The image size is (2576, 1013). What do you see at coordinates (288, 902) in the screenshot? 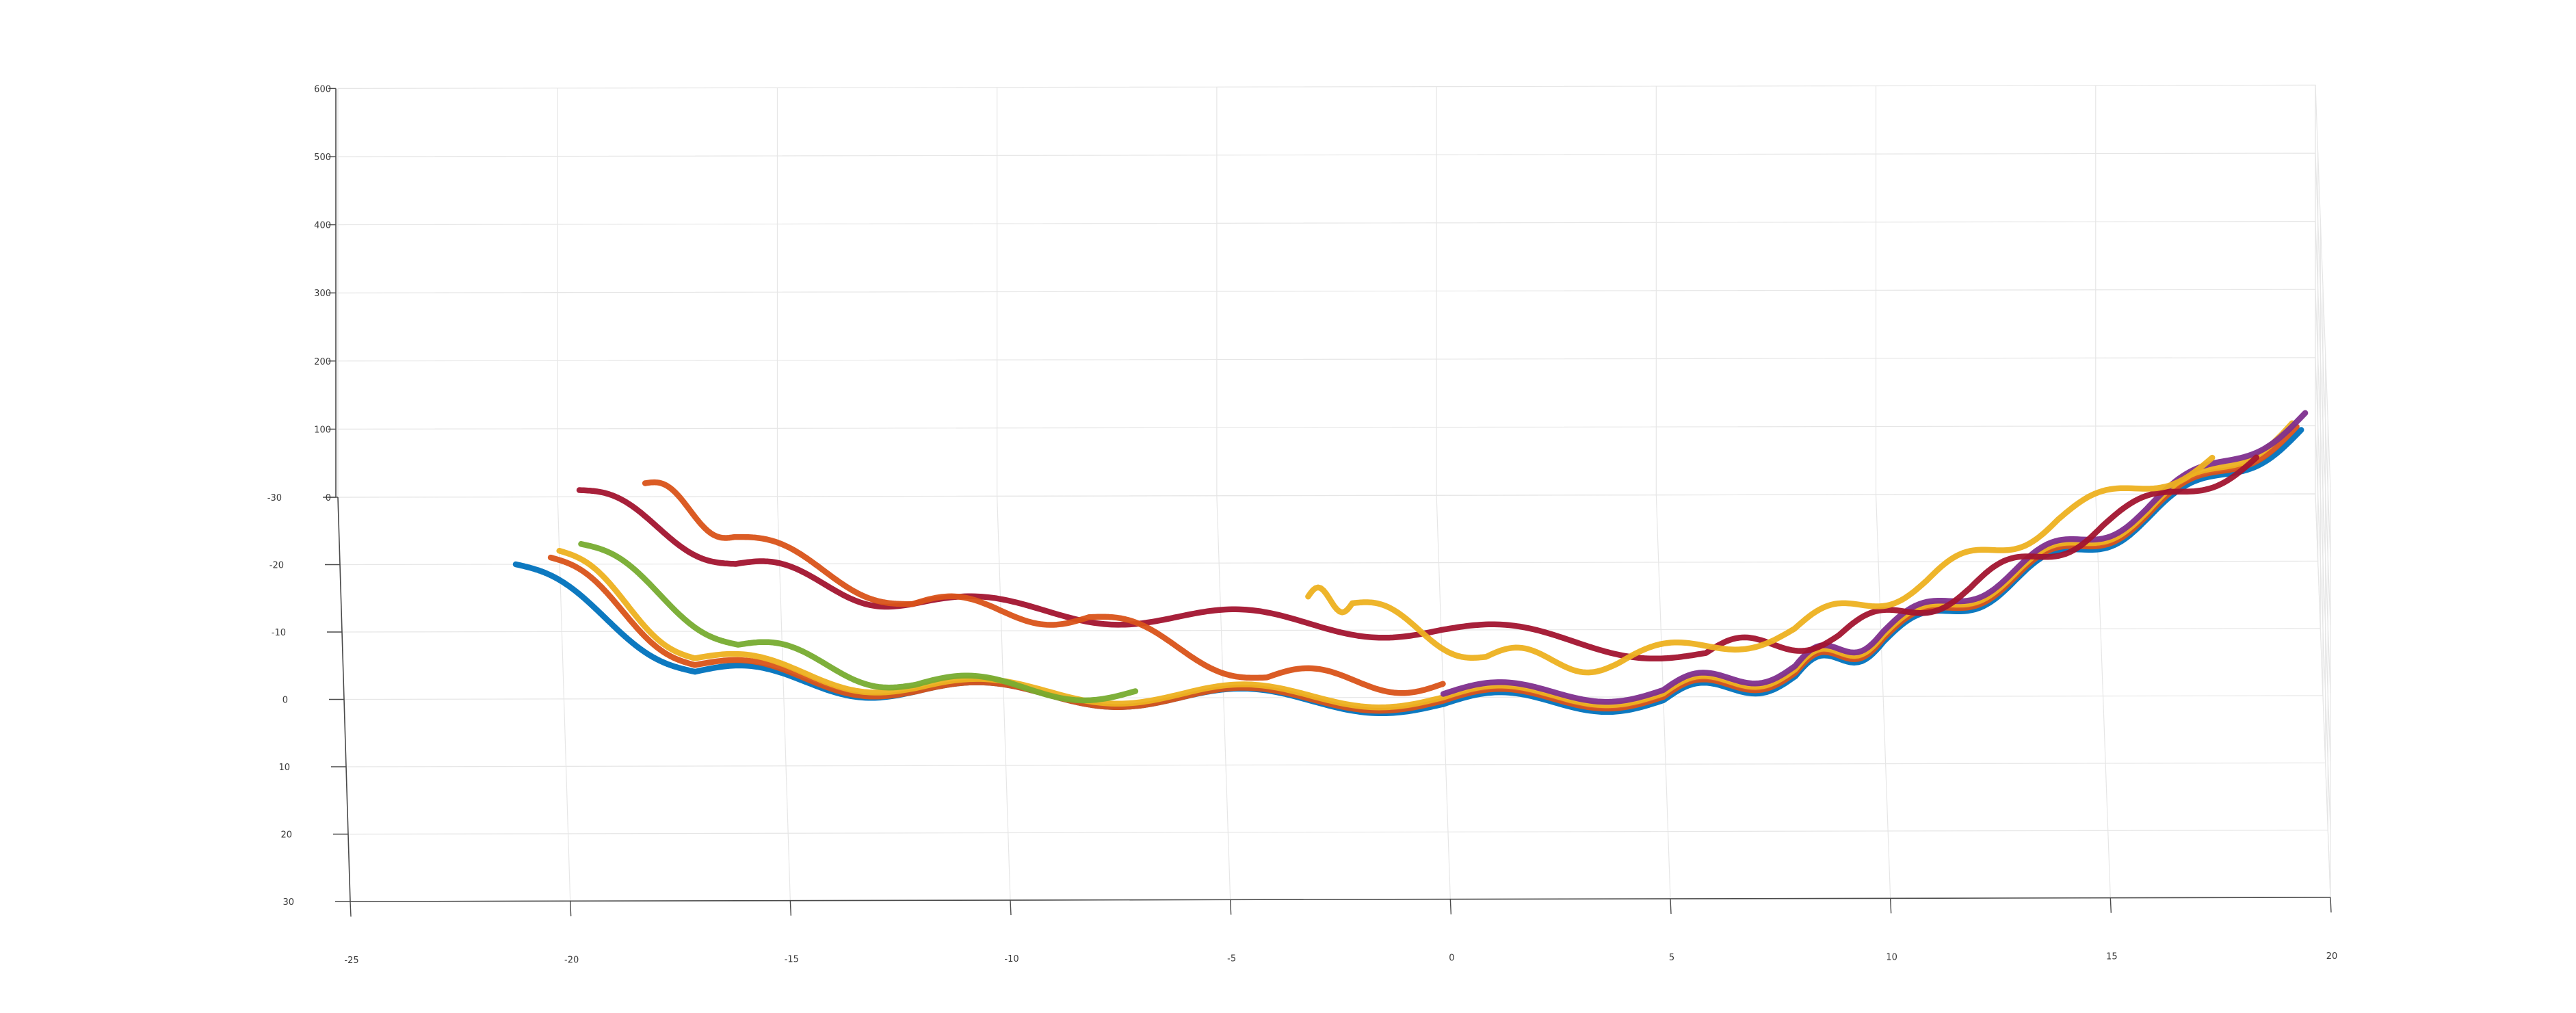
I see `y-tick-label: 30` at bounding box center [288, 902].